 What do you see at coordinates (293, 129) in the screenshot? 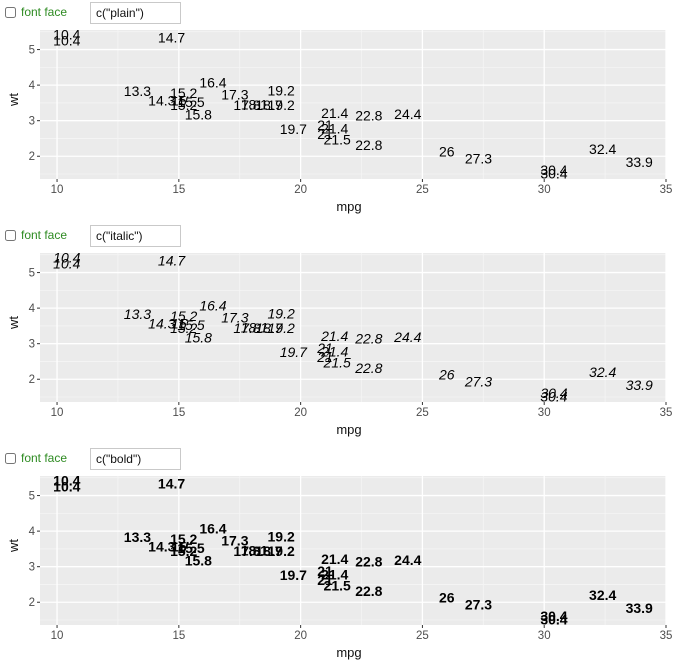
I see `point-label: 19.7` at bounding box center [293, 129].